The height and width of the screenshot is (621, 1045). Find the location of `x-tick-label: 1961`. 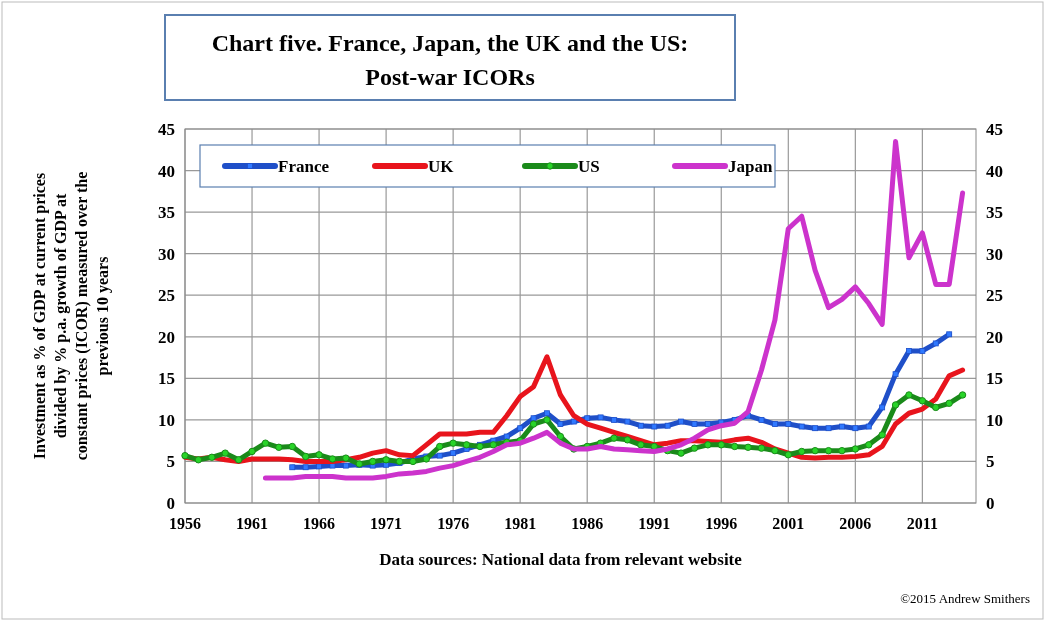

x-tick-label: 1961 is located at coordinates (252, 523).